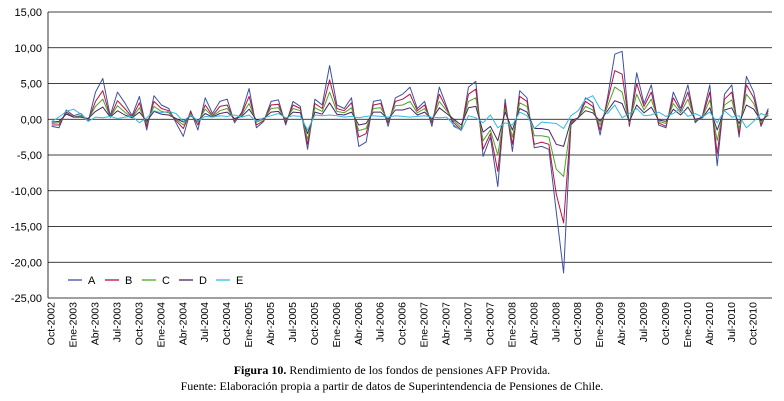 The image size is (784, 401). I want to click on x-tick-label: Jul-2010, so click(732, 322).